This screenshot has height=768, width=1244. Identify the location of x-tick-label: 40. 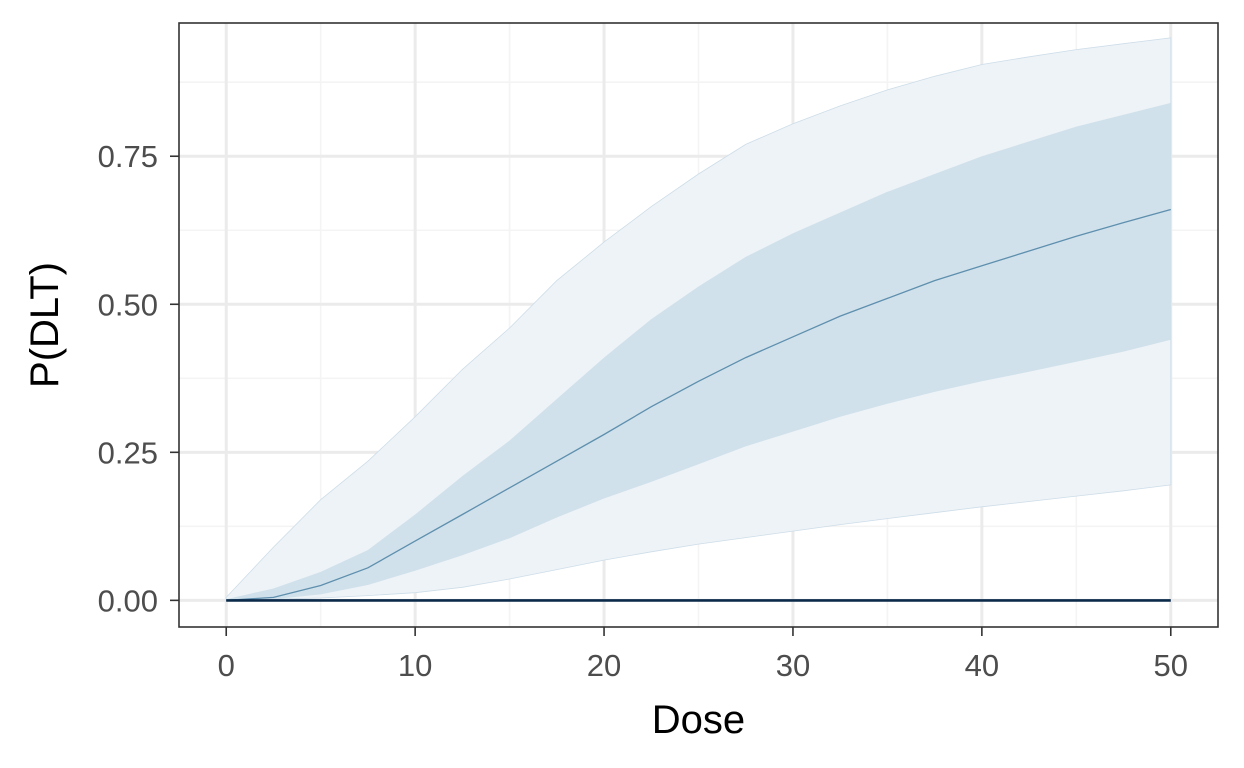
(982, 665).